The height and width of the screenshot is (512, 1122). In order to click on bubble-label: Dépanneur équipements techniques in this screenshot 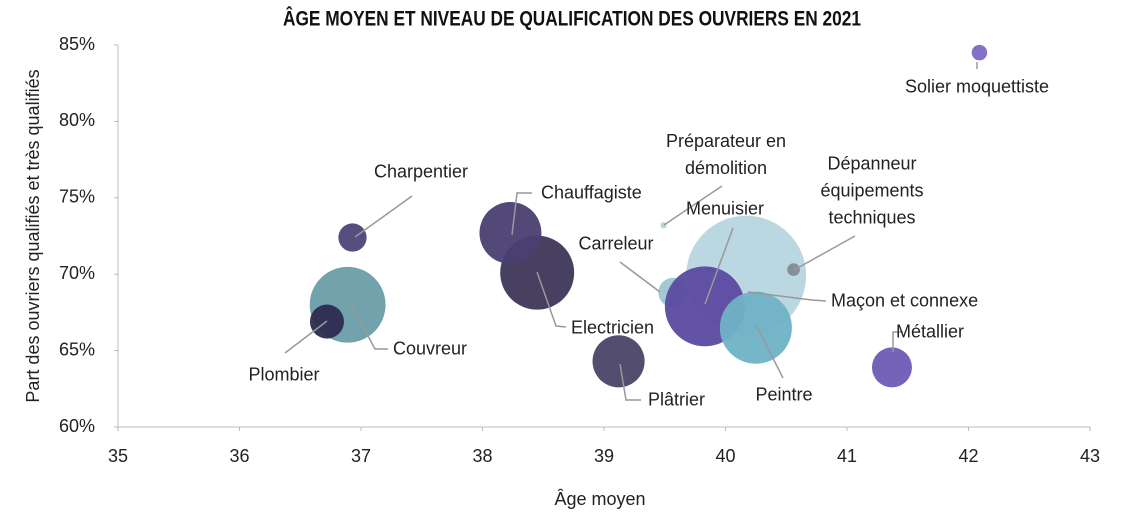, I will do `click(872, 190)`.